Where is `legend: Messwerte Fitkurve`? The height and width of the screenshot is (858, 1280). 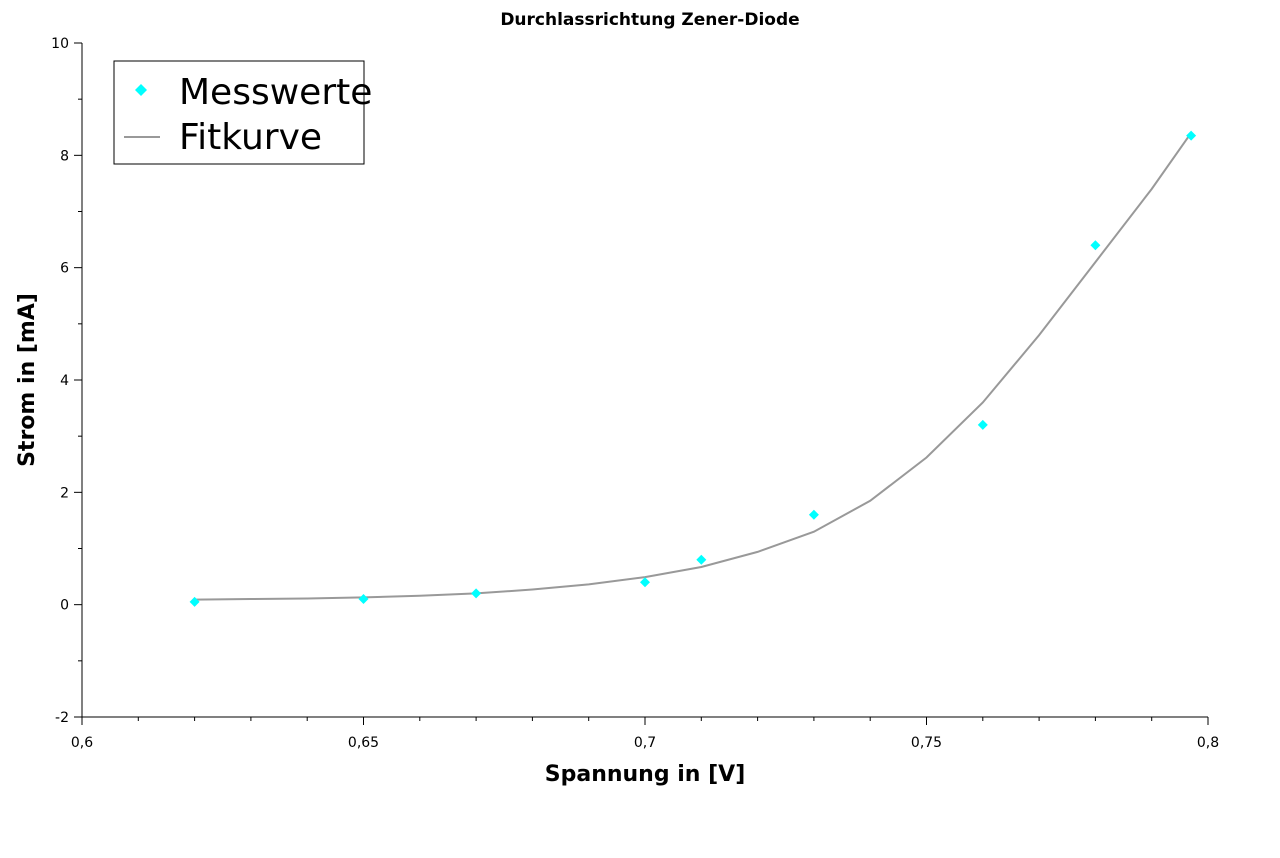 legend: Messwerte Fitkurve is located at coordinates (242, 112).